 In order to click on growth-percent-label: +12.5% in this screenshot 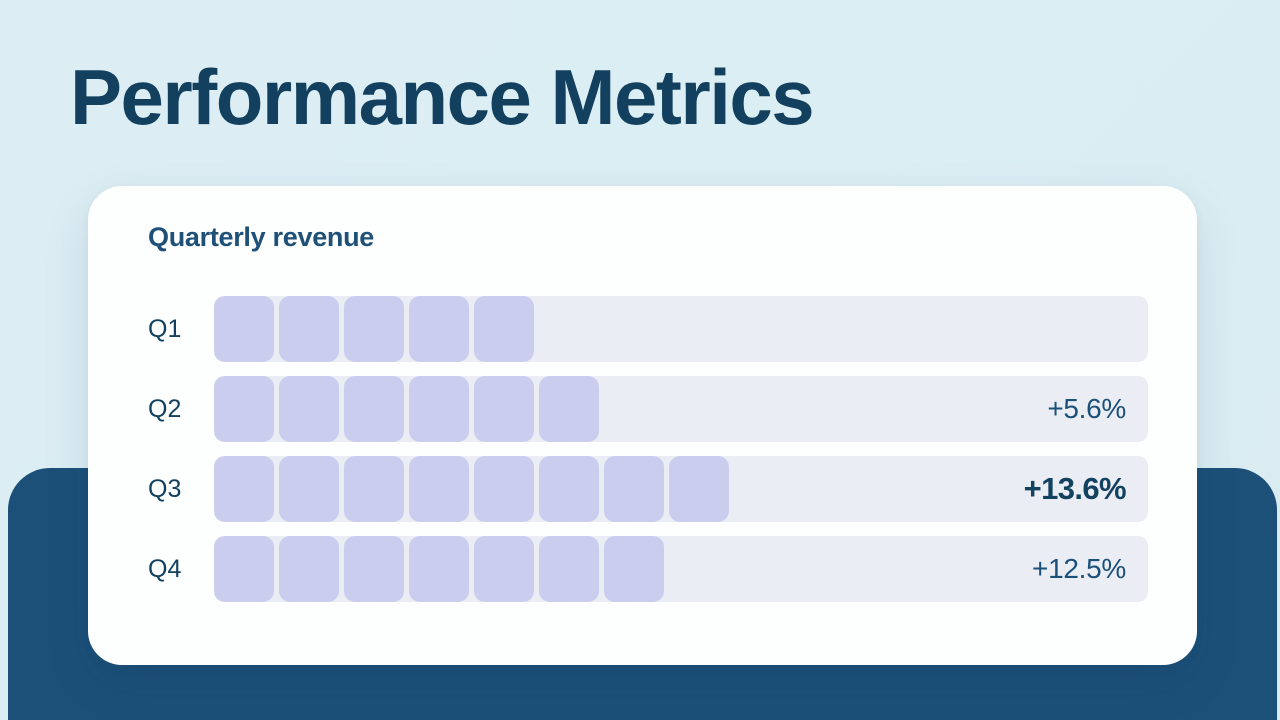, I will do `click(1079, 568)`.